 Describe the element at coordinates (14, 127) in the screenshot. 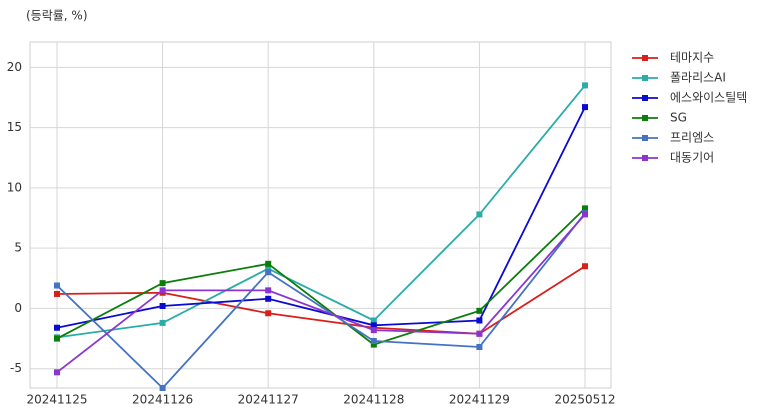

I see `y-tick-label: 15` at that location.